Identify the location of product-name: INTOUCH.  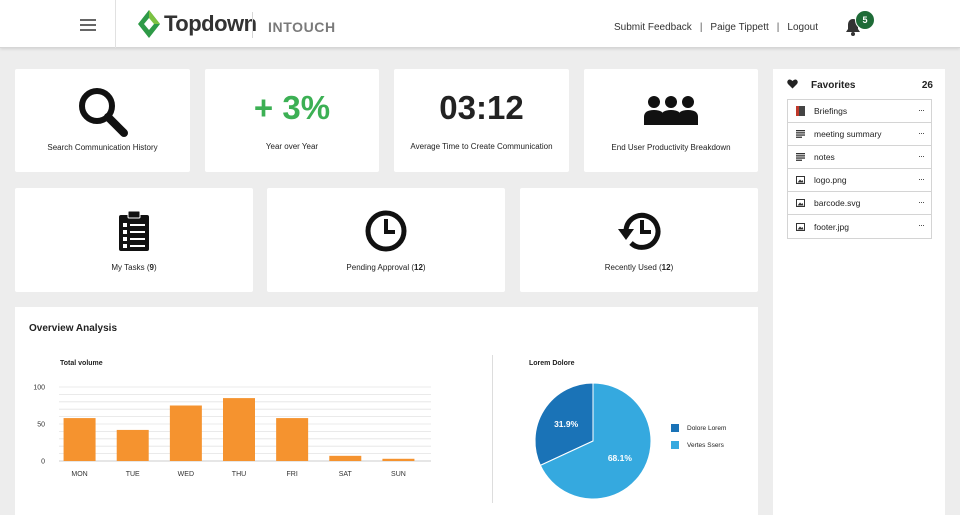
(302, 27).